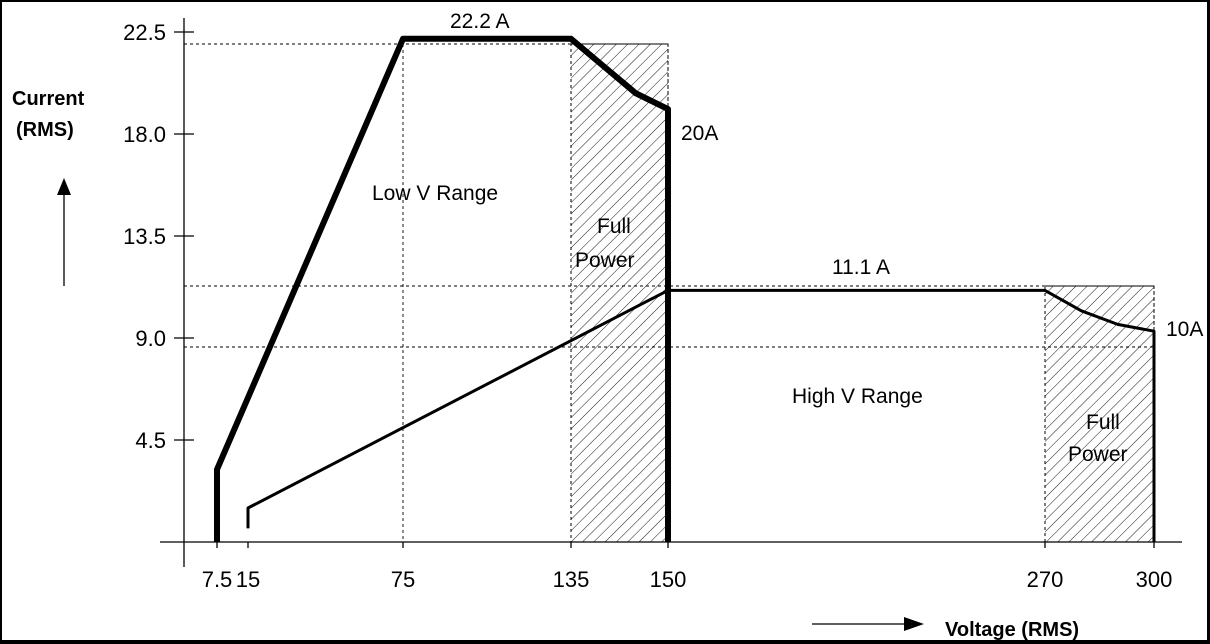 Image resolution: width=1210 pixels, height=644 pixels. I want to click on y-axis-ticks: 4.5 9.0 13.5 18.0 22.5, so click(158, 236).